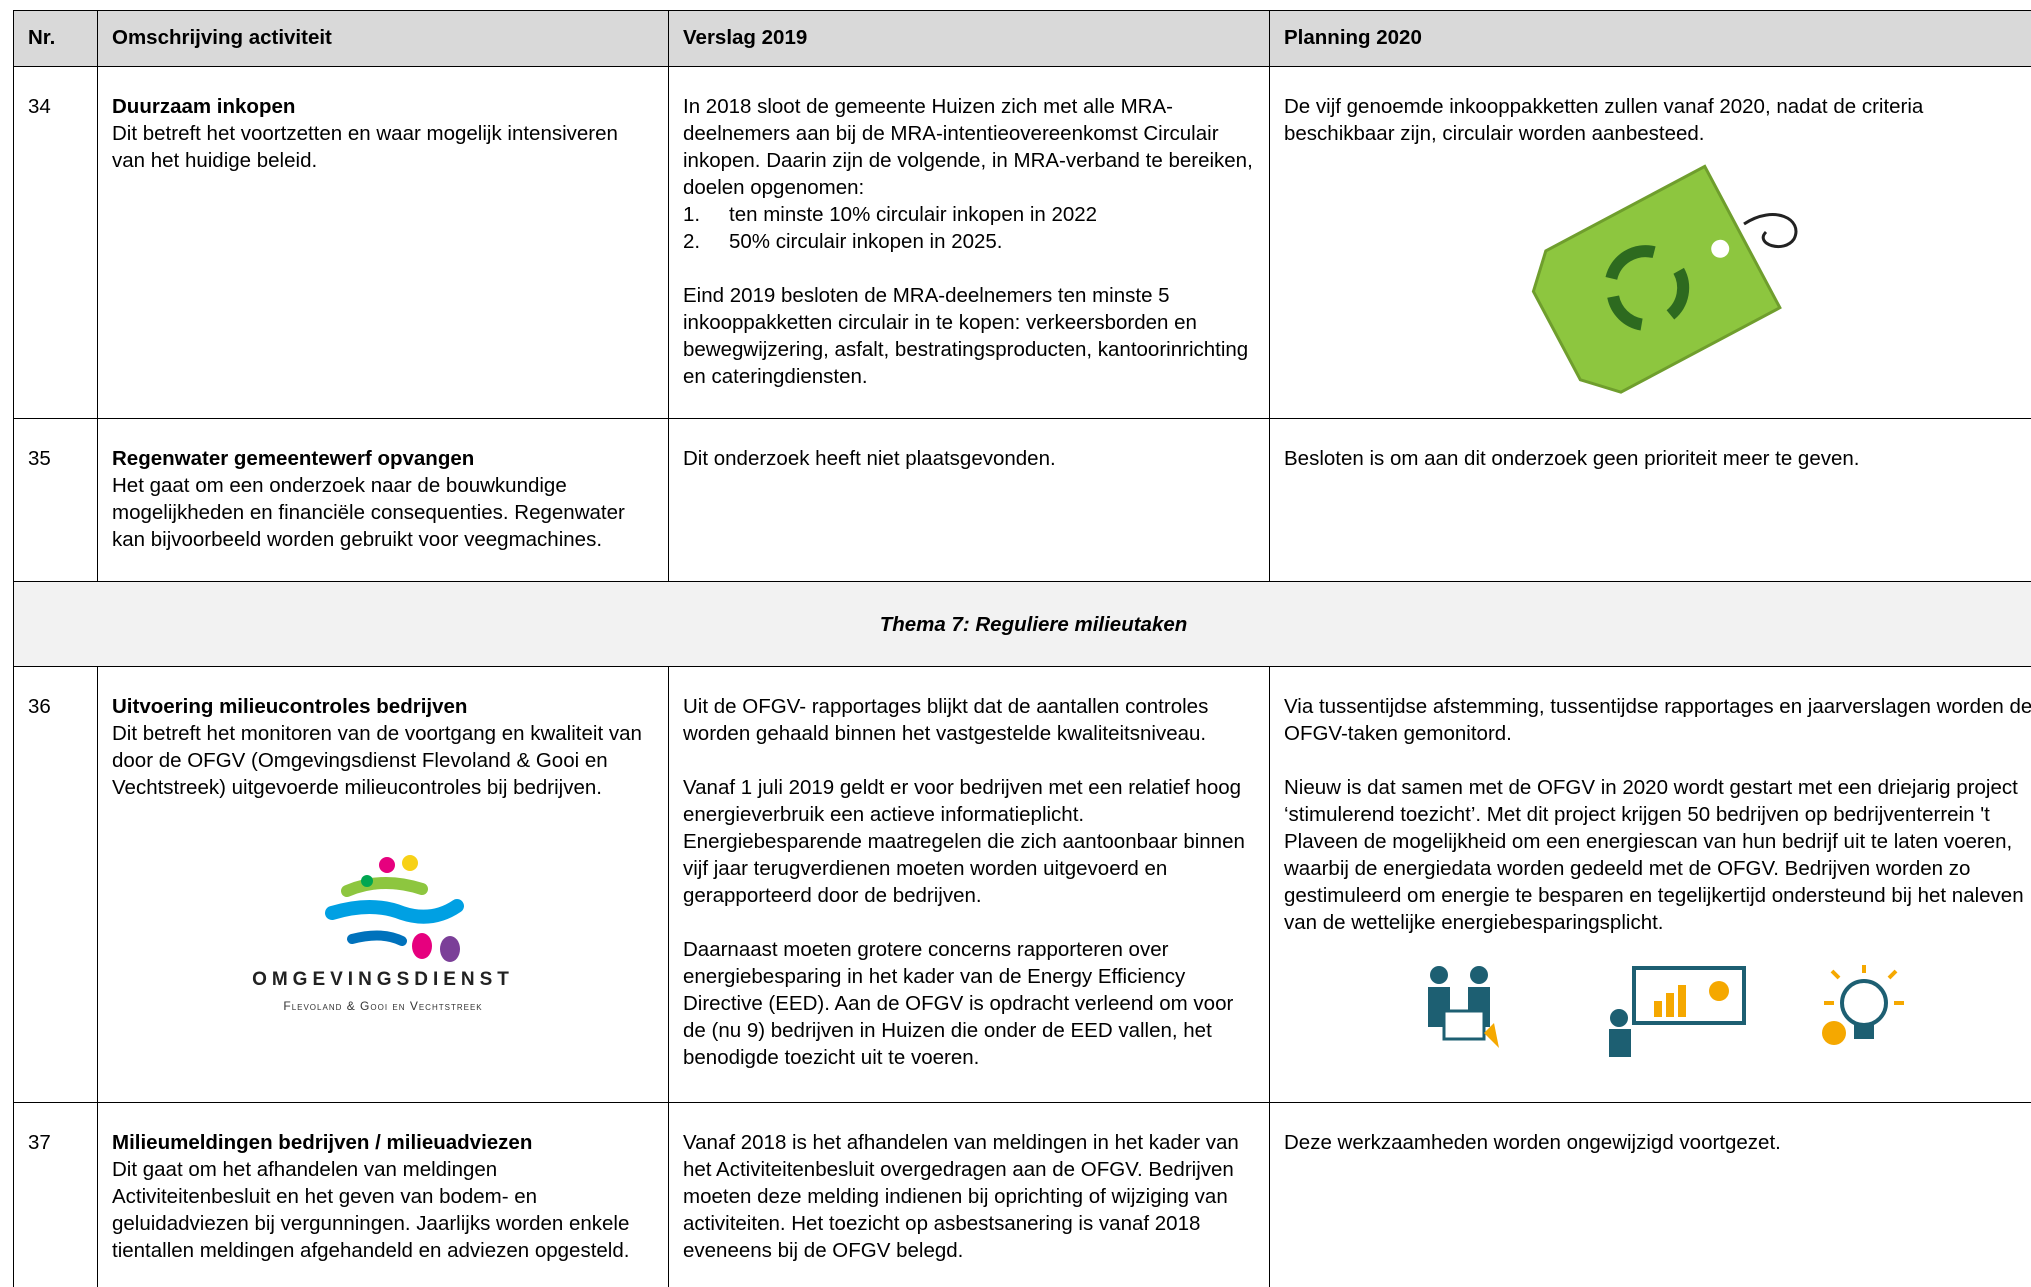  I want to click on nr: 36, so click(55, 884).